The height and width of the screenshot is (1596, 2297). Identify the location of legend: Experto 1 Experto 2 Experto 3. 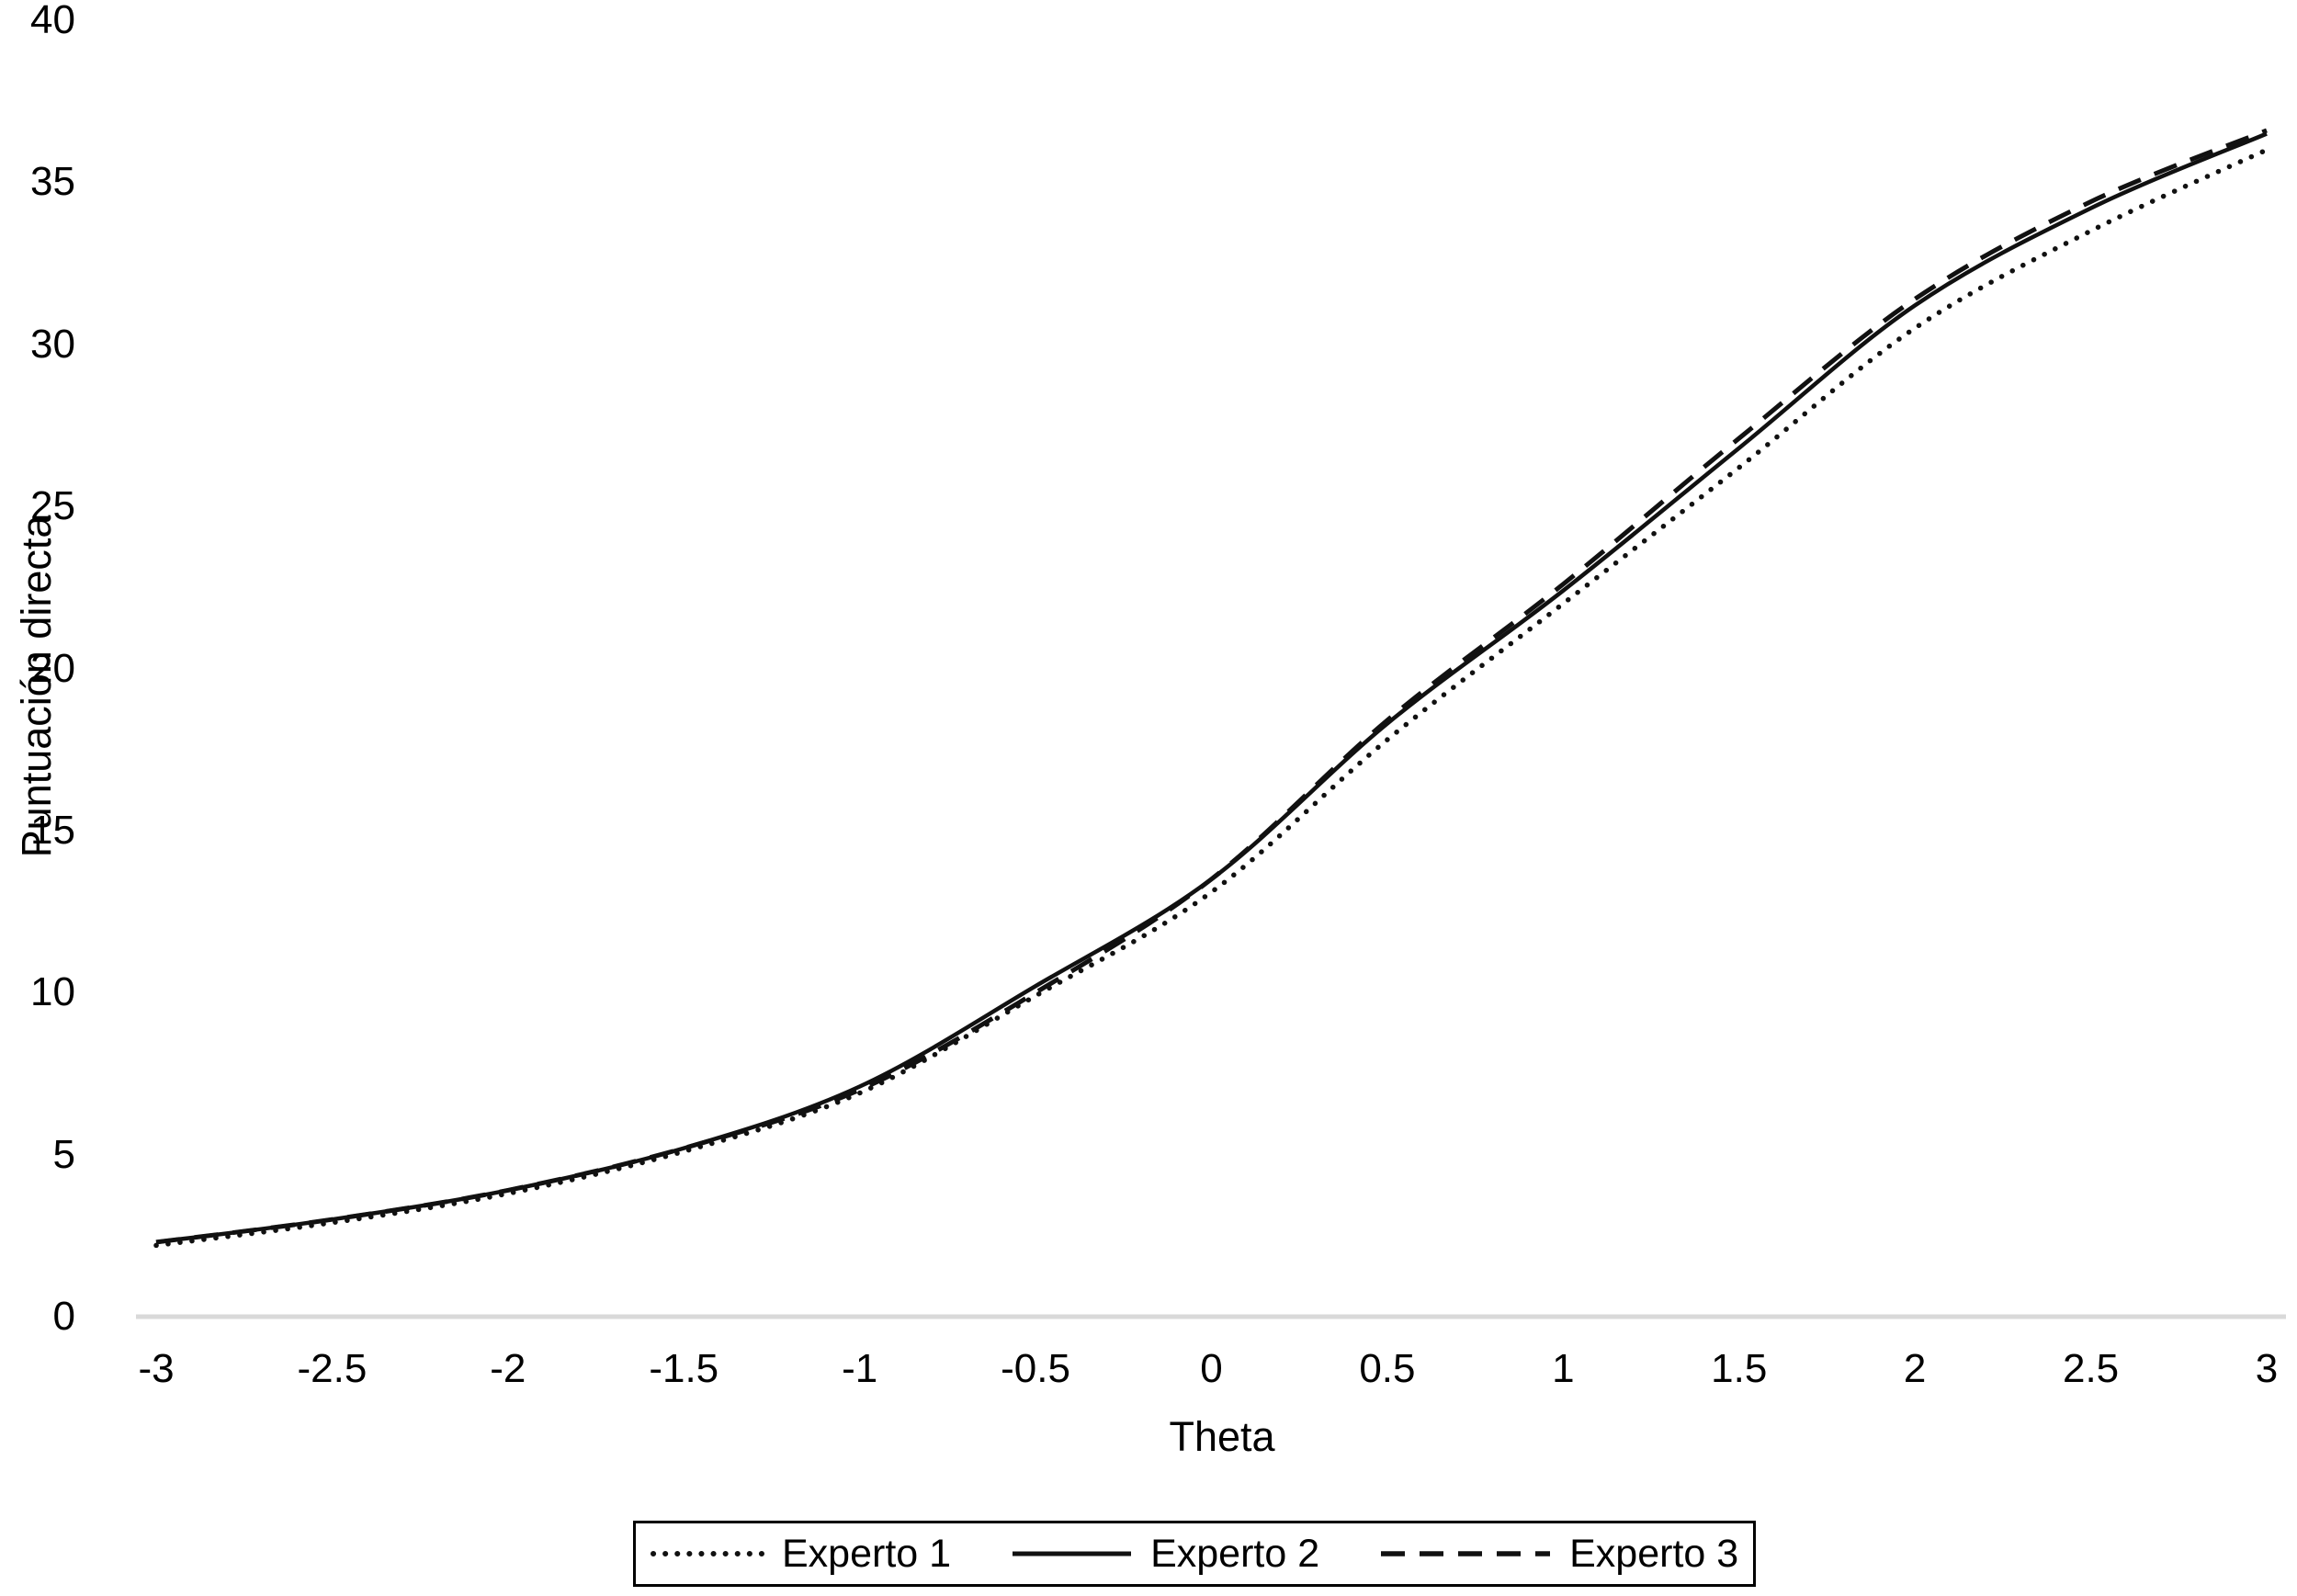
(1195, 1554).